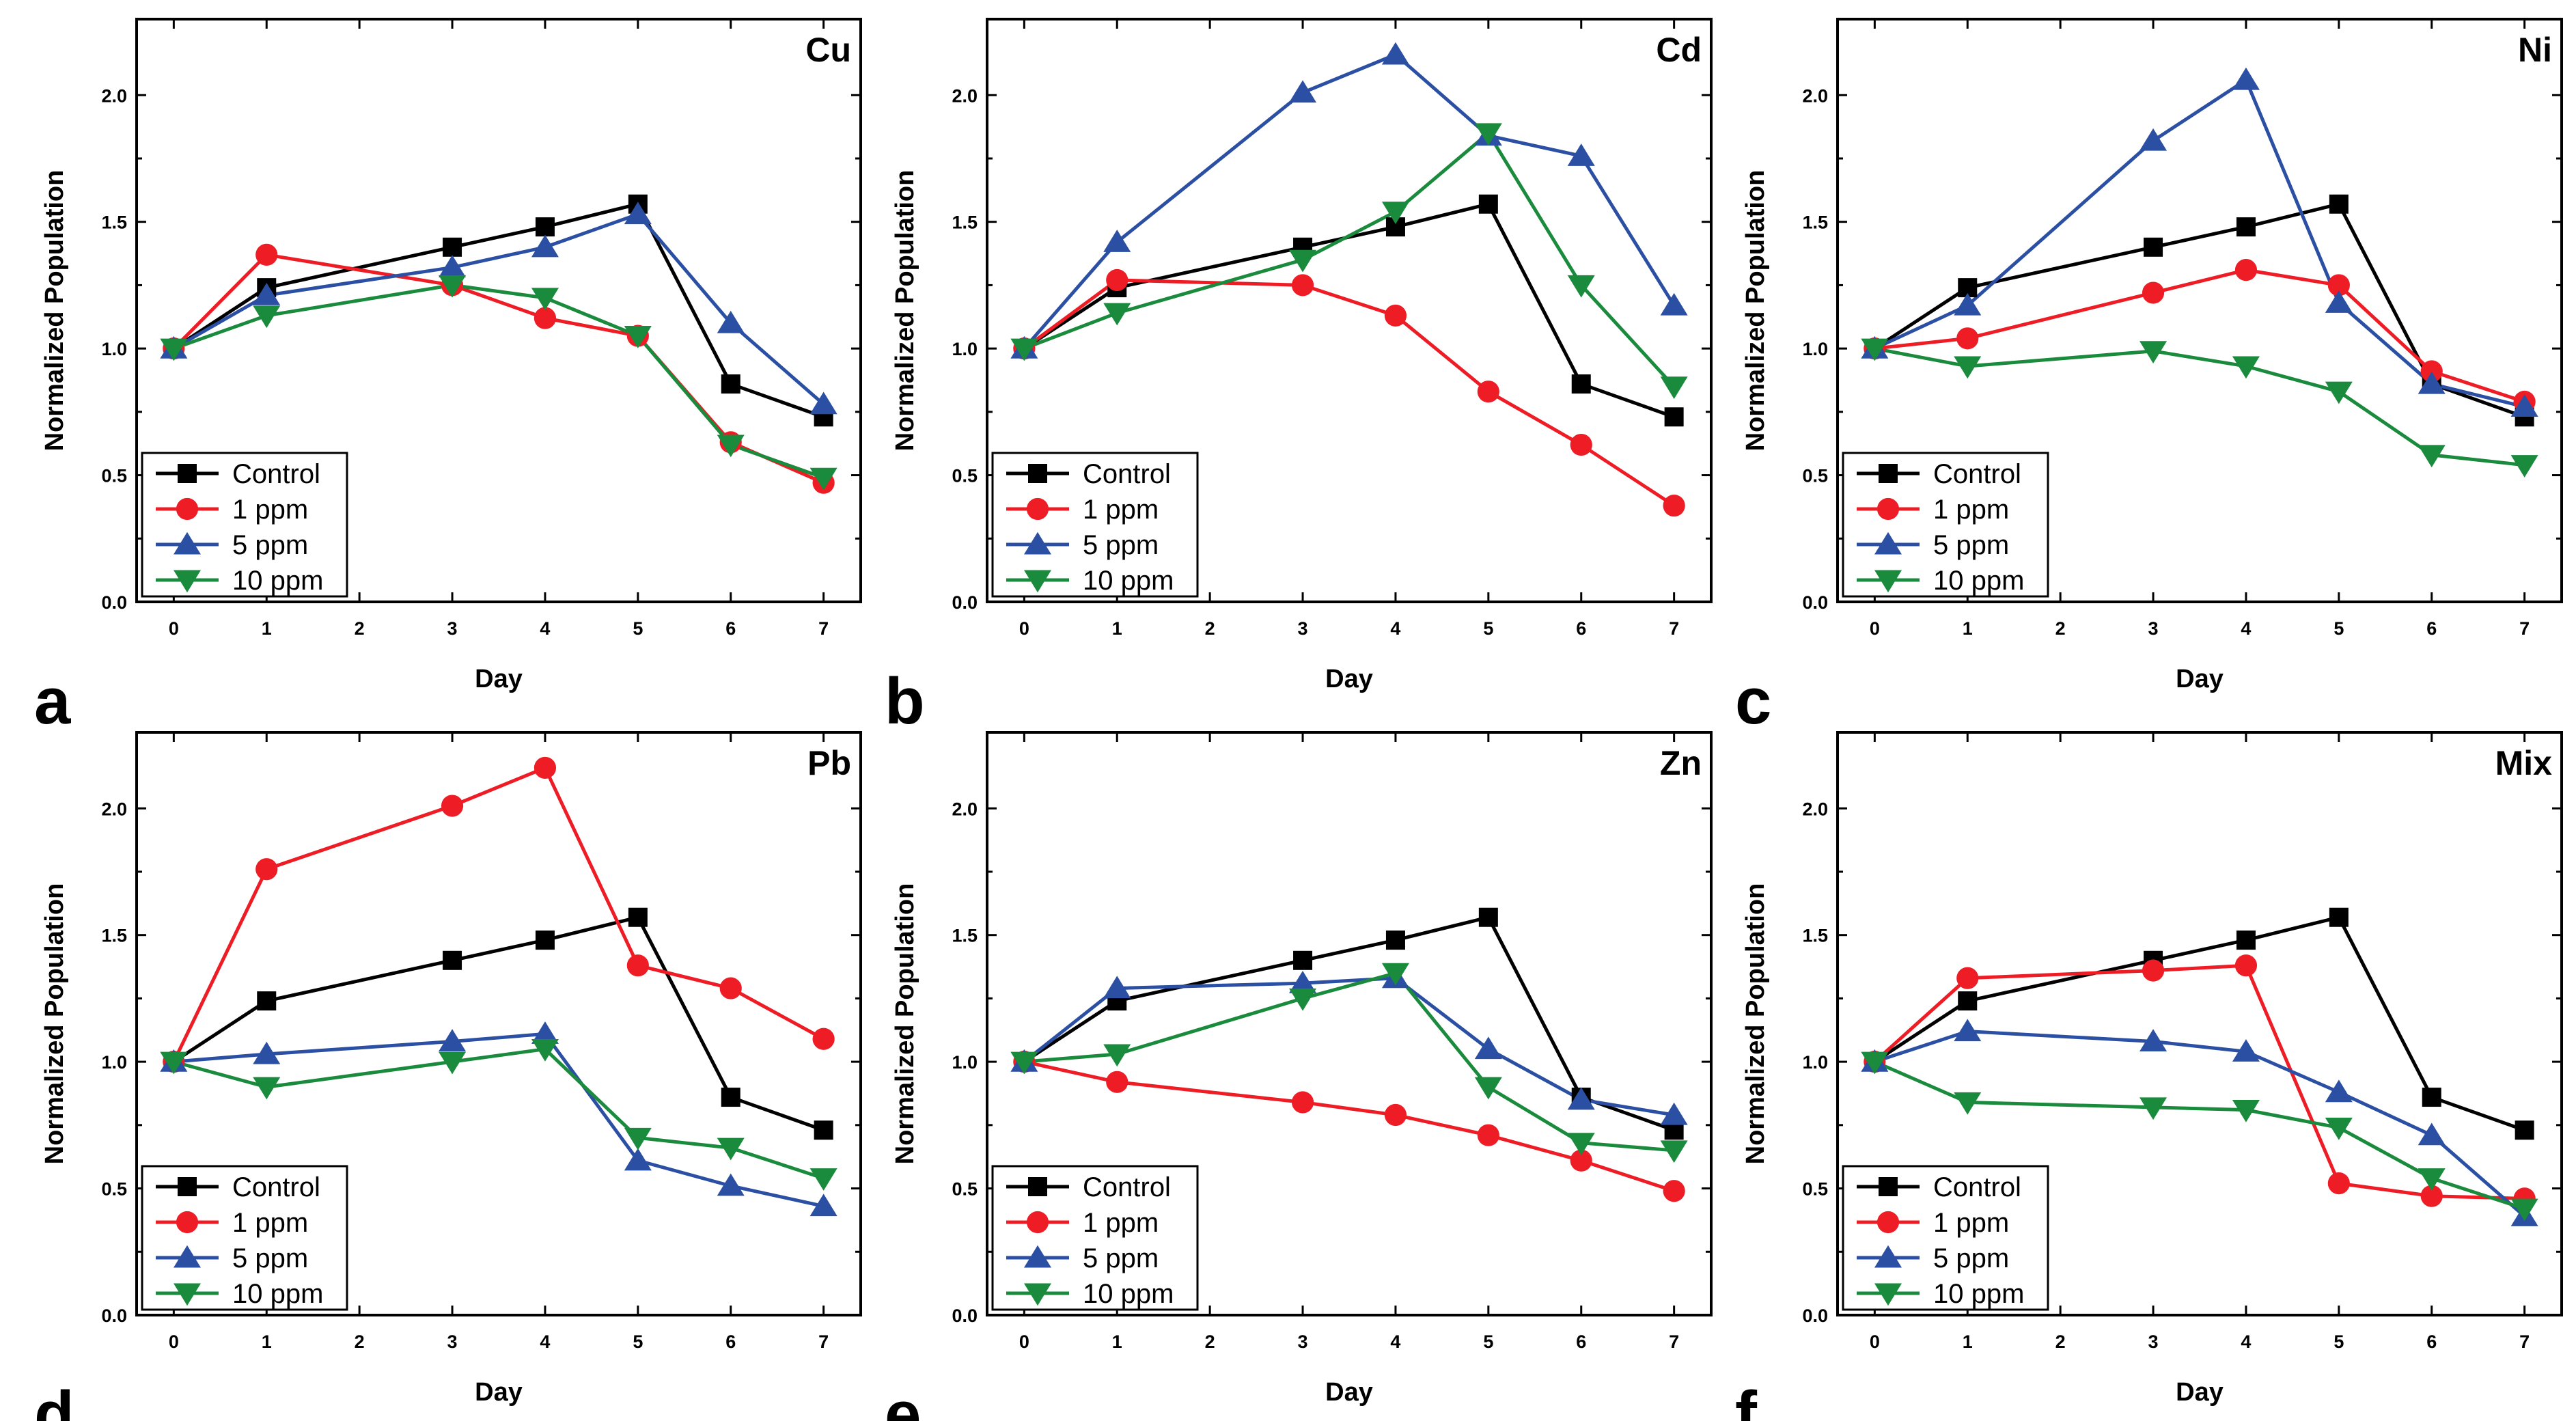  I want to click on x-tick-label: 7, so click(1674, 628).